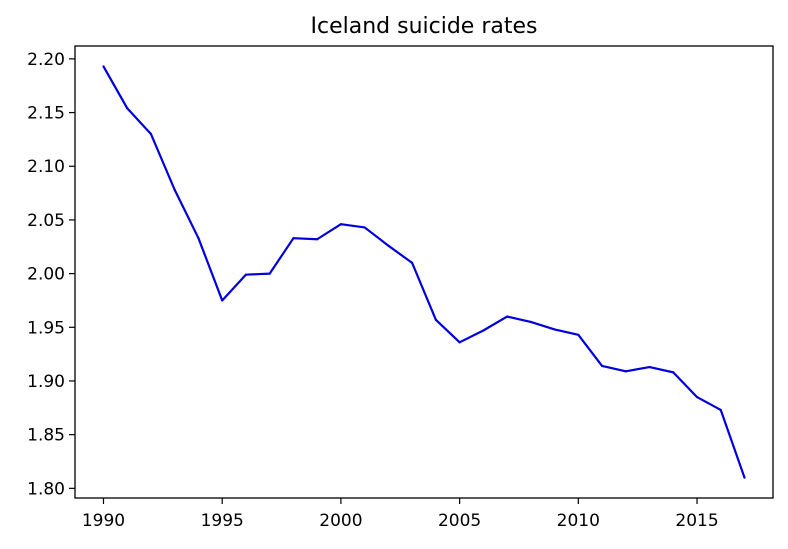  Describe the element at coordinates (46, 167) in the screenshot. I see `y-tick-label: 2.10` at that location.